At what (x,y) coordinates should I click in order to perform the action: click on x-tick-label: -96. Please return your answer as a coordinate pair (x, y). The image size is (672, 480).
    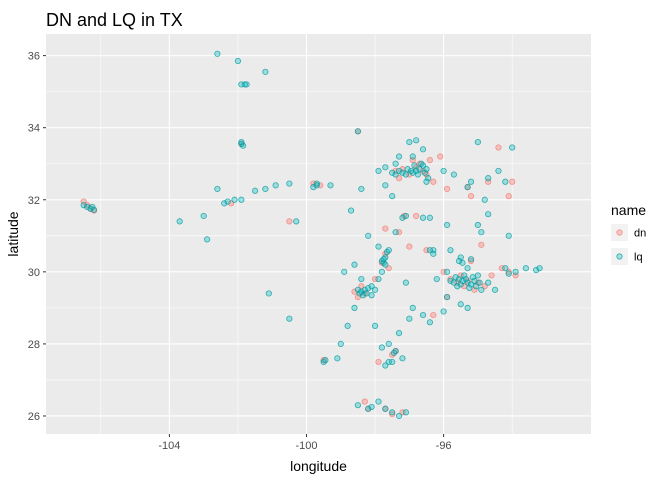
    Looking at the image, I should click on (444, 446).